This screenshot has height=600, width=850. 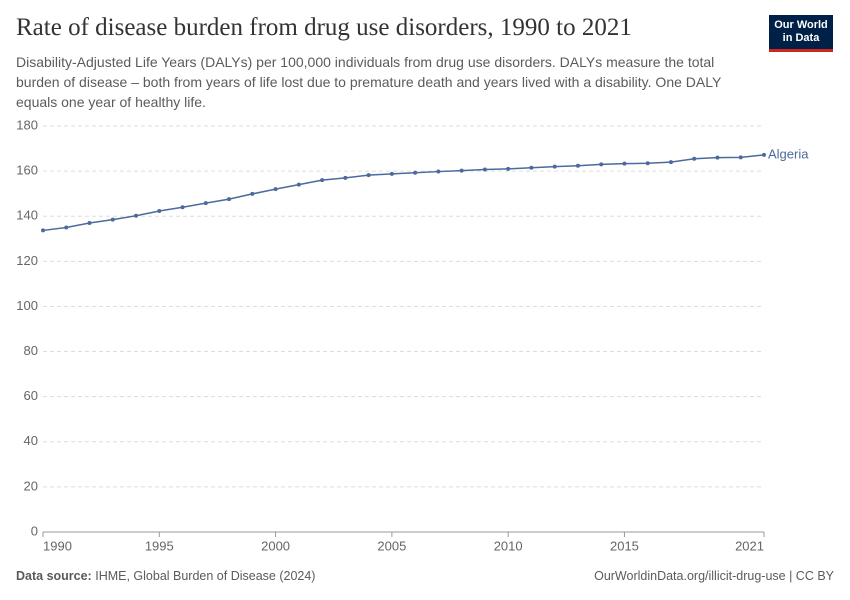 I want to click on source-label: Data source:, so click(x=54, y=576).